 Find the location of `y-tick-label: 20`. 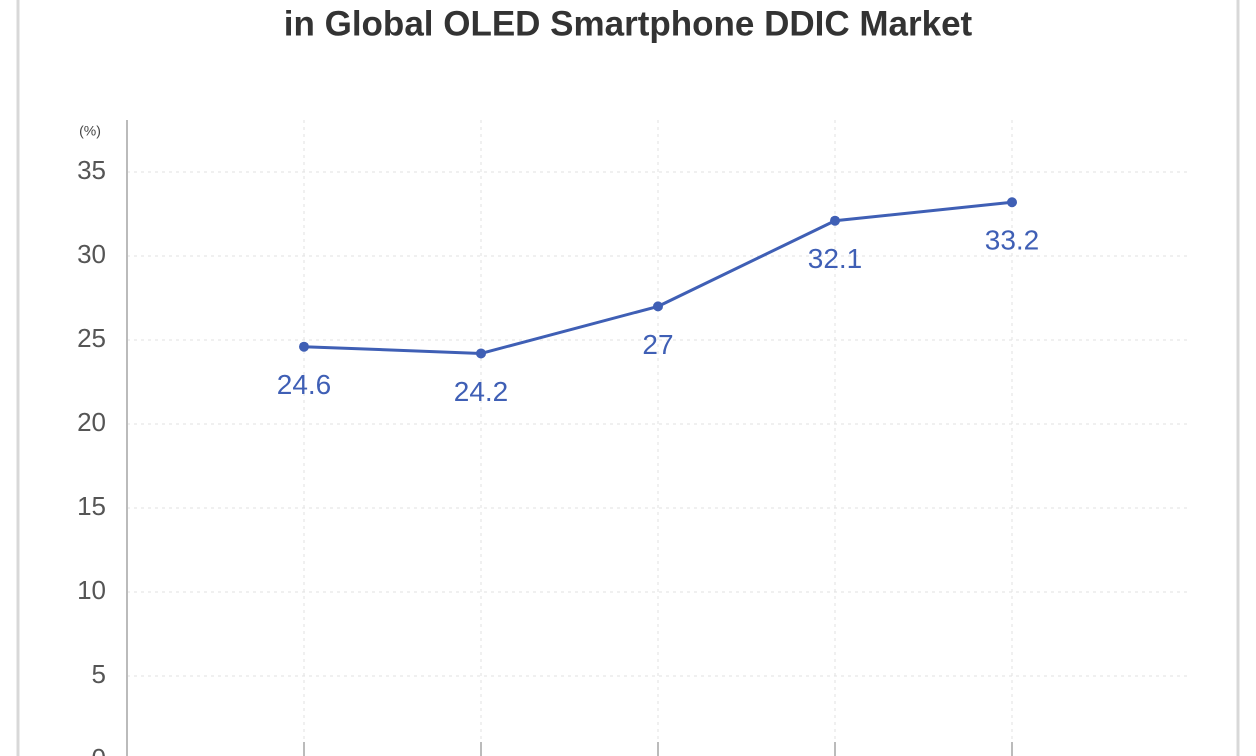

y-tick-label: 20 is located at coordinates (91, 422).